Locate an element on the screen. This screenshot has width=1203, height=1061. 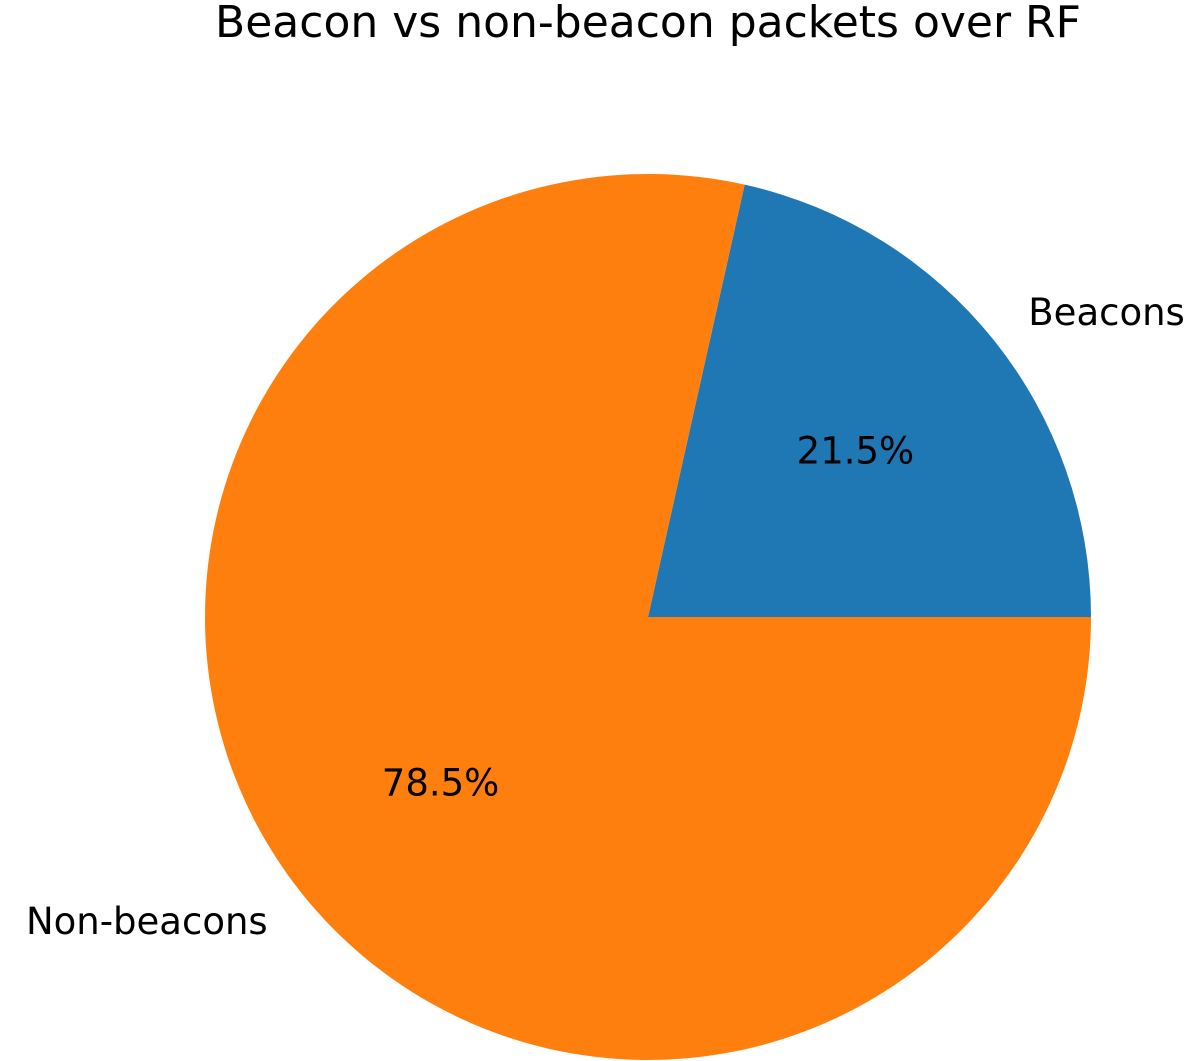
chart-title: Beacon vs non-beacon packets over RF is located at coordinates (648, 24).